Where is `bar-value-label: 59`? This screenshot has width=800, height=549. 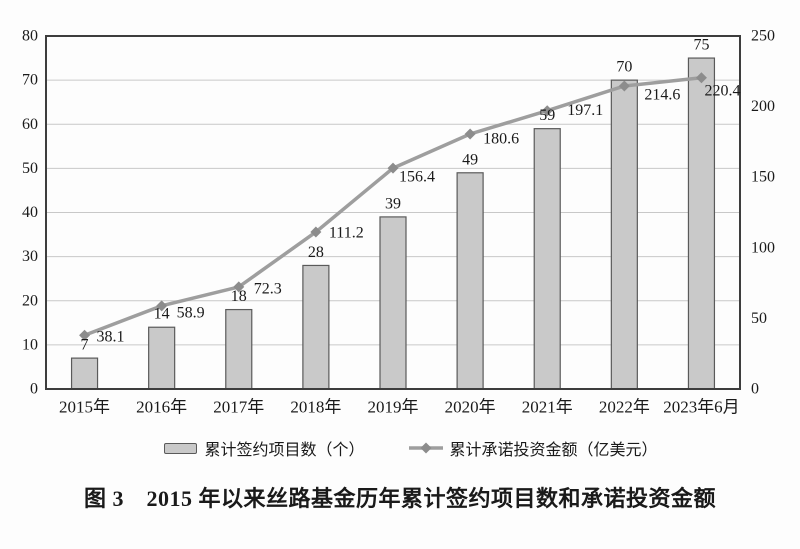
bar-value-label: 59 is located at coordinates (547, 115).